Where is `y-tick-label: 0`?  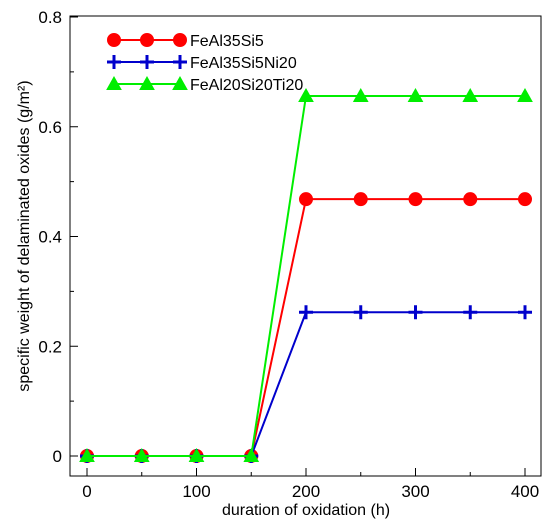
y-tick-label: 0 is located at coordinates (57, 456).